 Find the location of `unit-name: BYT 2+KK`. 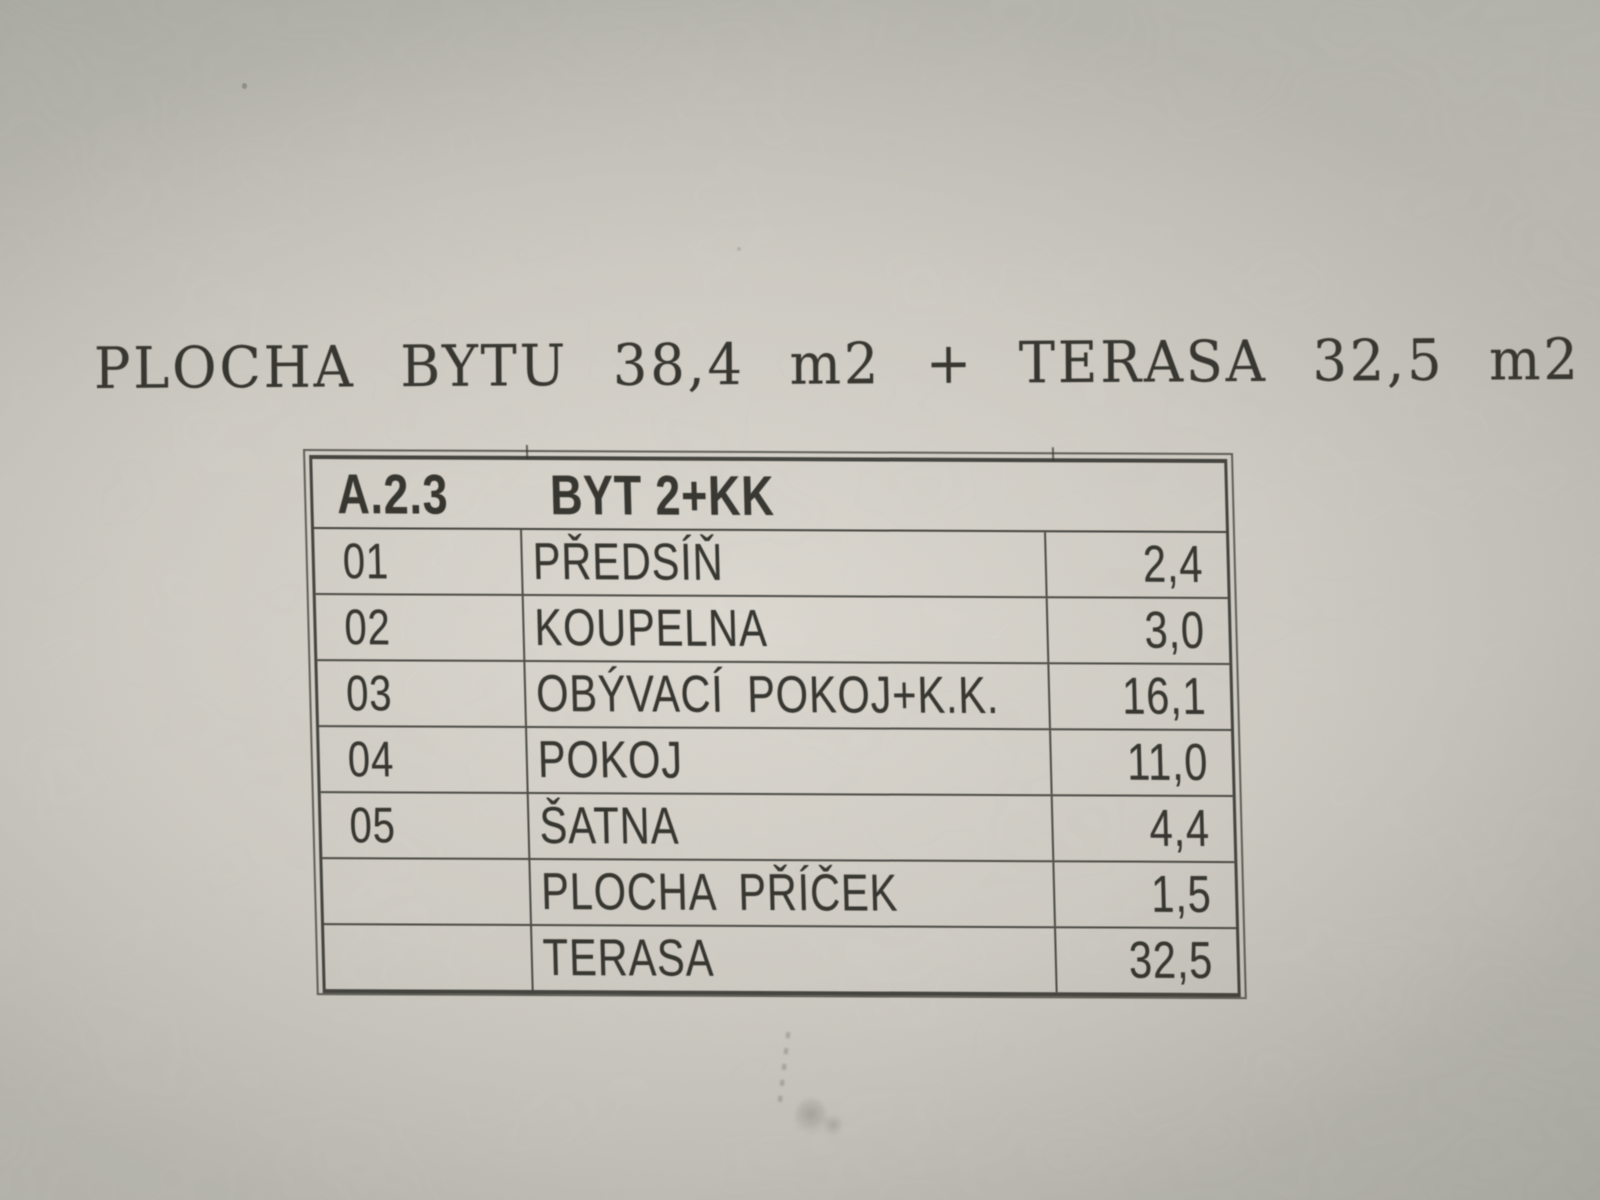

unit-name: BYT 2+KK is located at coordinates (662, 494).